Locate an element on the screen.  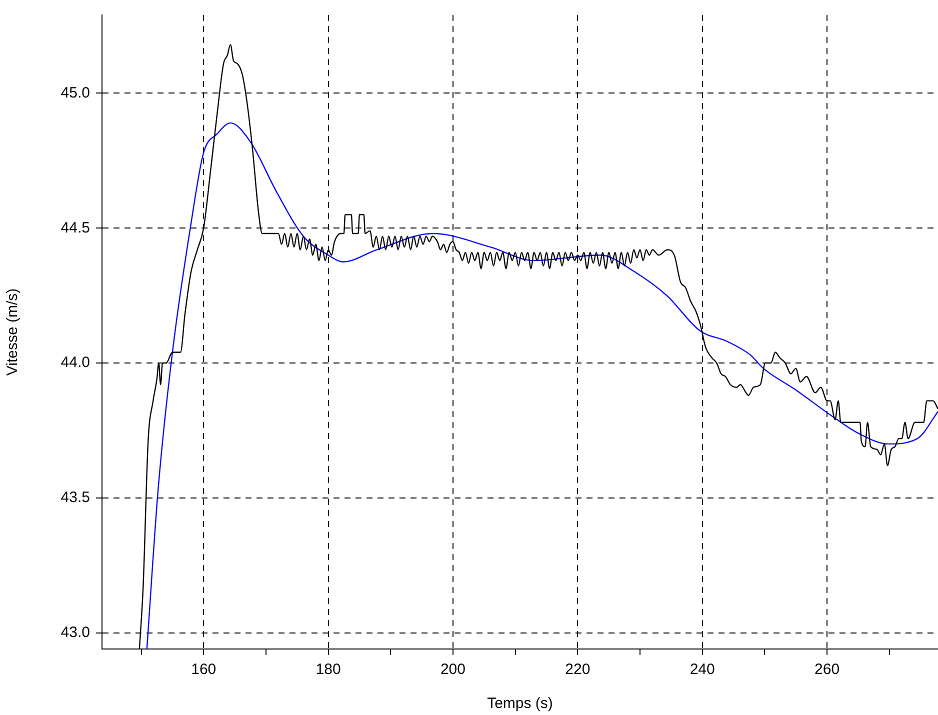
y-tick-label: 43.5 is located at coordinates (75, 497).